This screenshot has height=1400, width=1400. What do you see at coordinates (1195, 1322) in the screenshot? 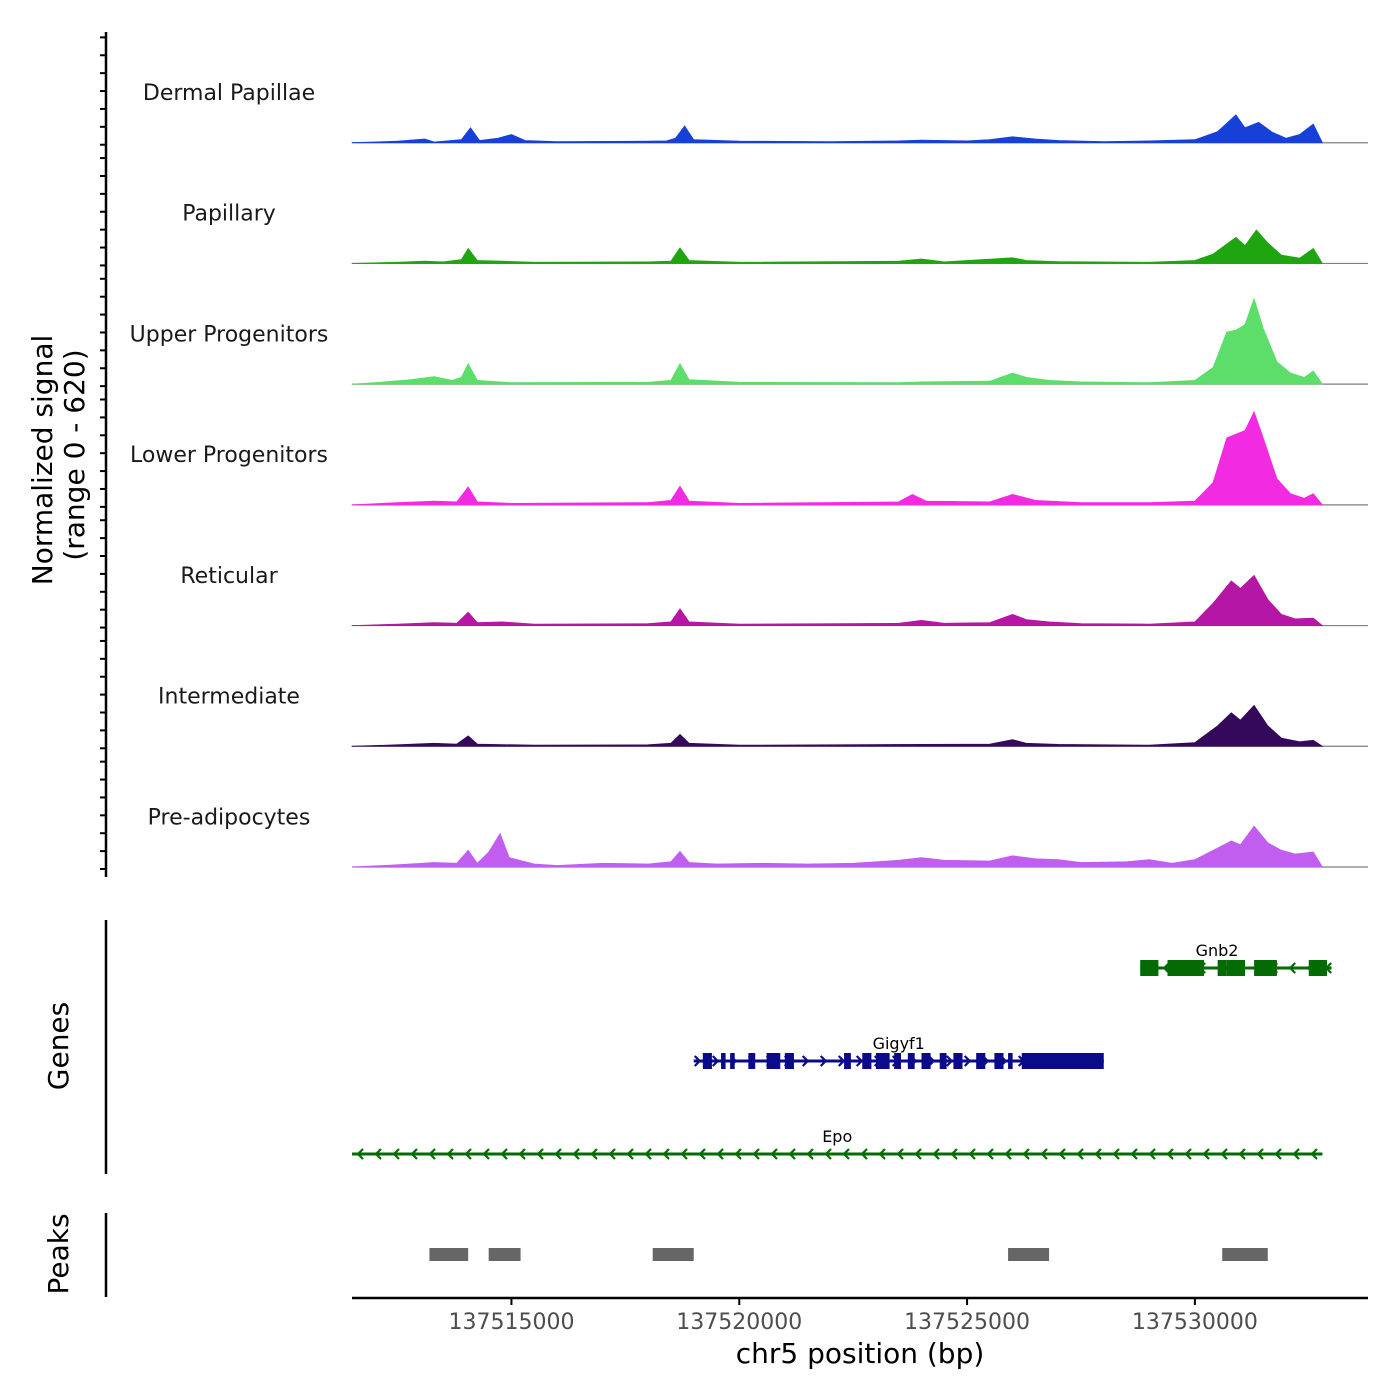
I see `x-axis-tick-label: 137530000` at bounding box center [1195, 1322].